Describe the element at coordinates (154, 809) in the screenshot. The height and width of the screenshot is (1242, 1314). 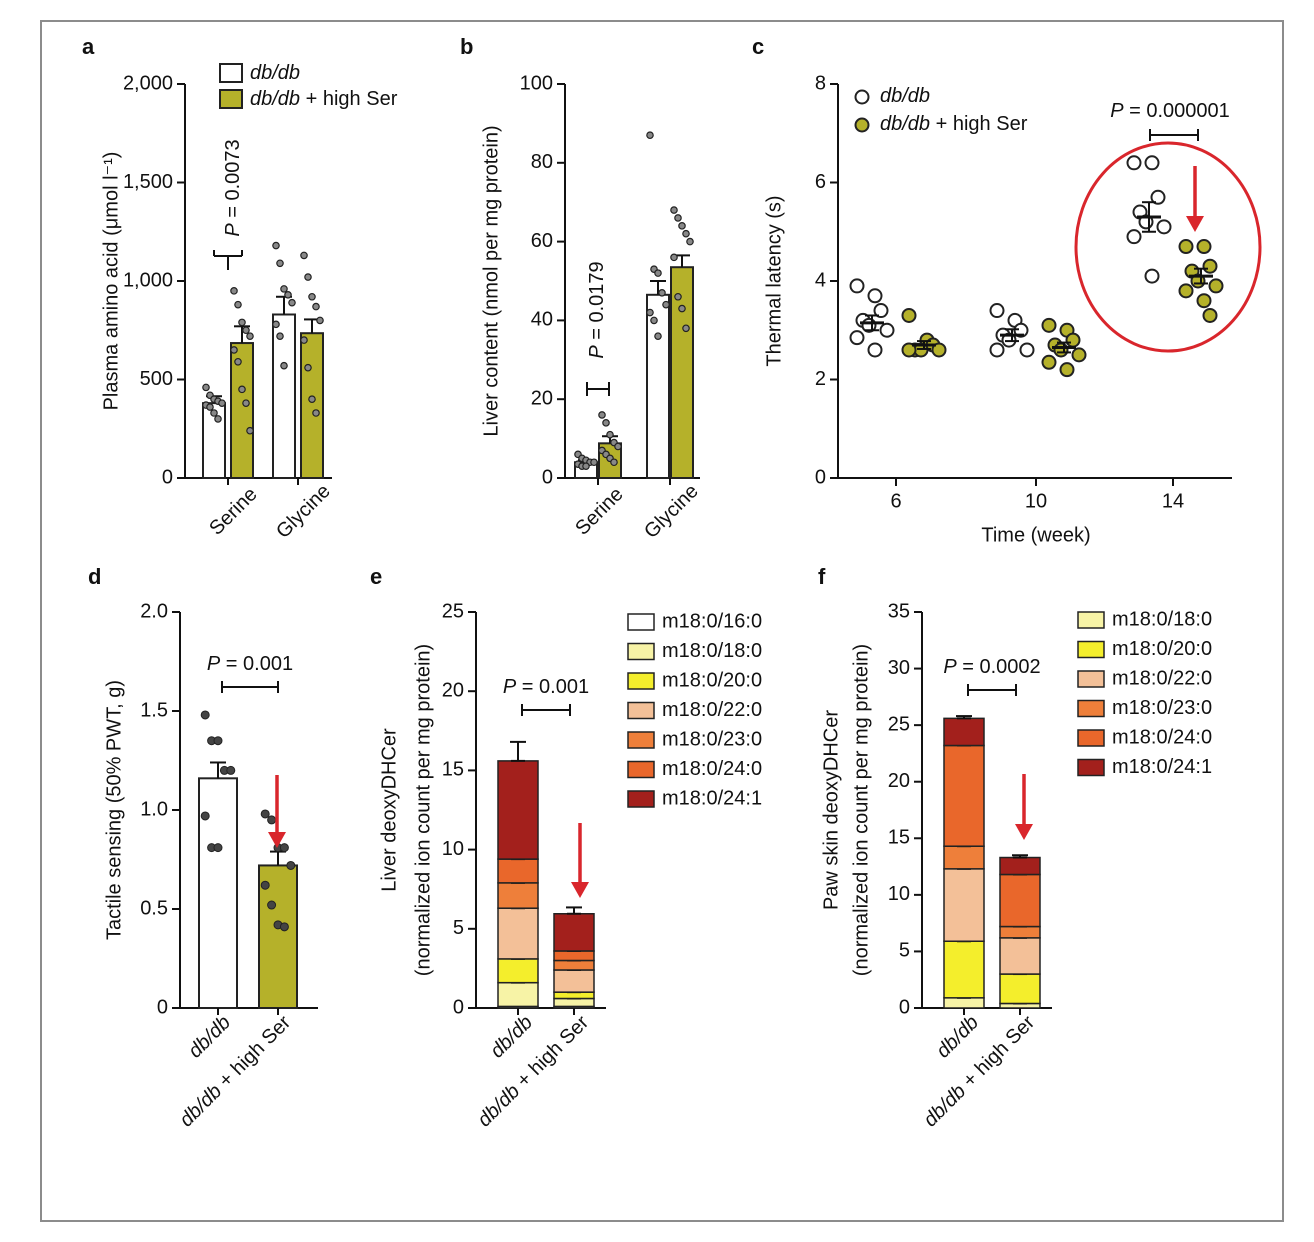
I see `y-tick-label-d: 1.0` at that location.